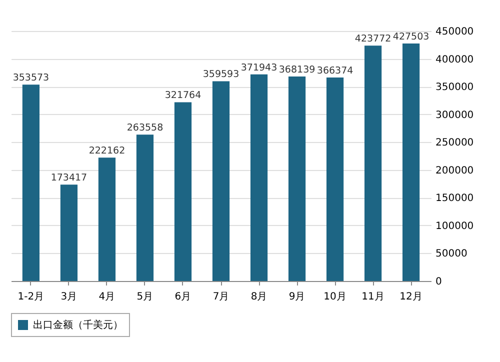 The height and width of the screenshot is (362, 500). Describe the element at coordinates (455, 143) in the screenshot. I see `y-tick-label: 250000` at that location.